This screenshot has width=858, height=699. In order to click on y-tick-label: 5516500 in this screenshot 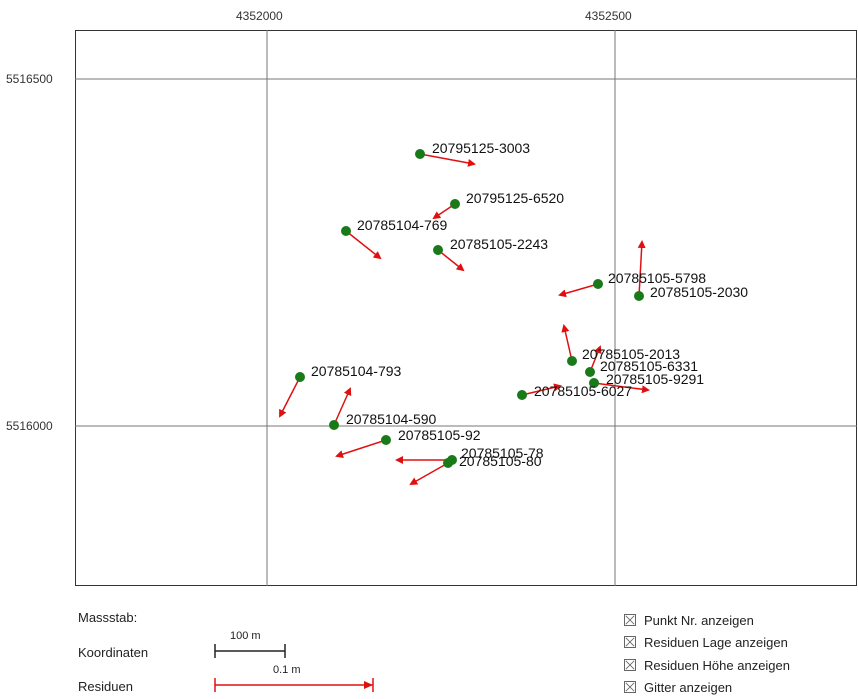, I will do `click(29, 79)`.